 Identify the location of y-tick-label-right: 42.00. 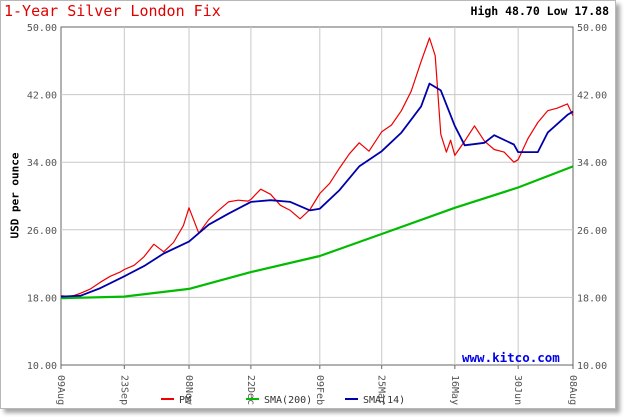
(592, 96).